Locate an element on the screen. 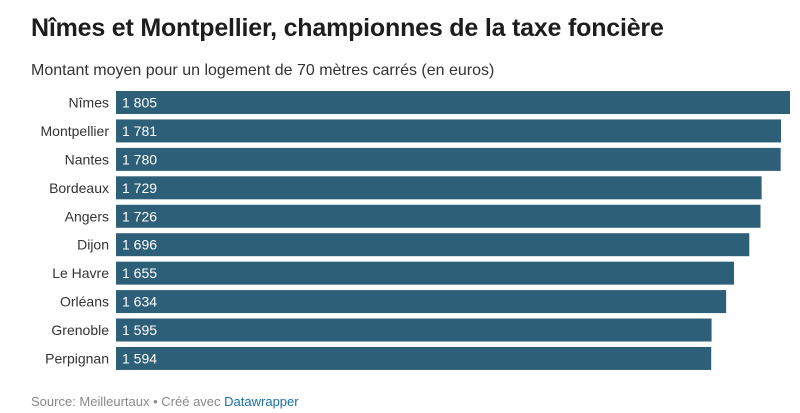  category-label-6: Le Havre is located at coordinates (80, 273).